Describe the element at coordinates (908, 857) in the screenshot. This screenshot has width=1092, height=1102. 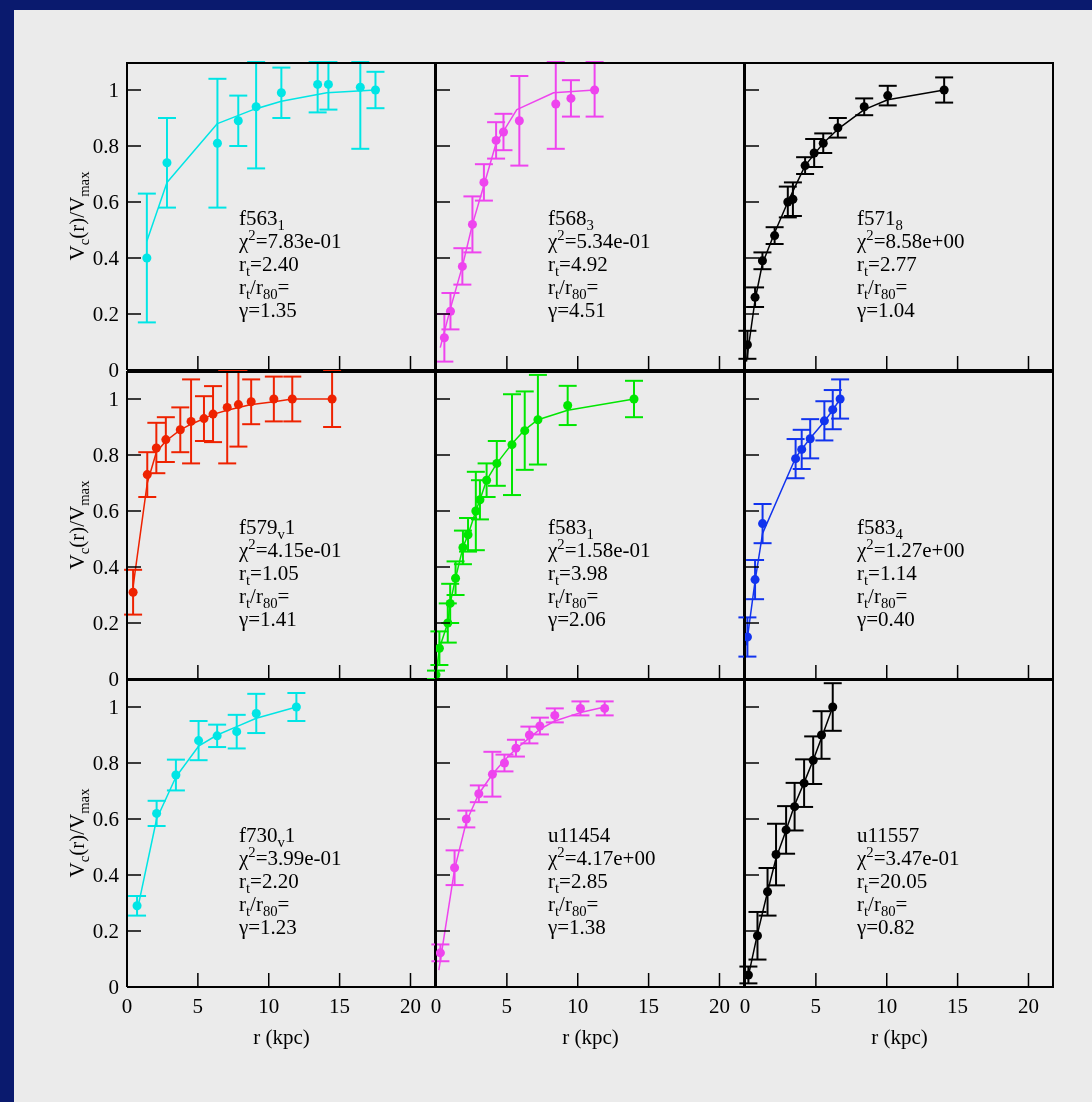
I see `annotation: χ$^{2}$=3.47e-01` at that location.